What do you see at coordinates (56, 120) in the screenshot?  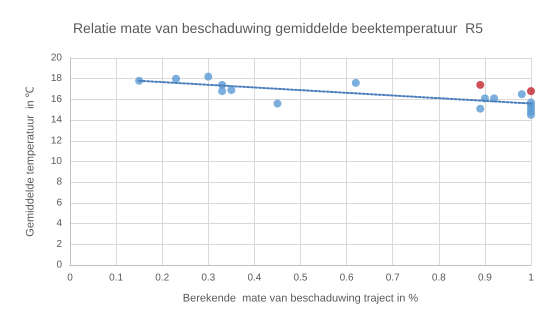 I see `y-tick-label: 14` at bounding box center [56, 120].